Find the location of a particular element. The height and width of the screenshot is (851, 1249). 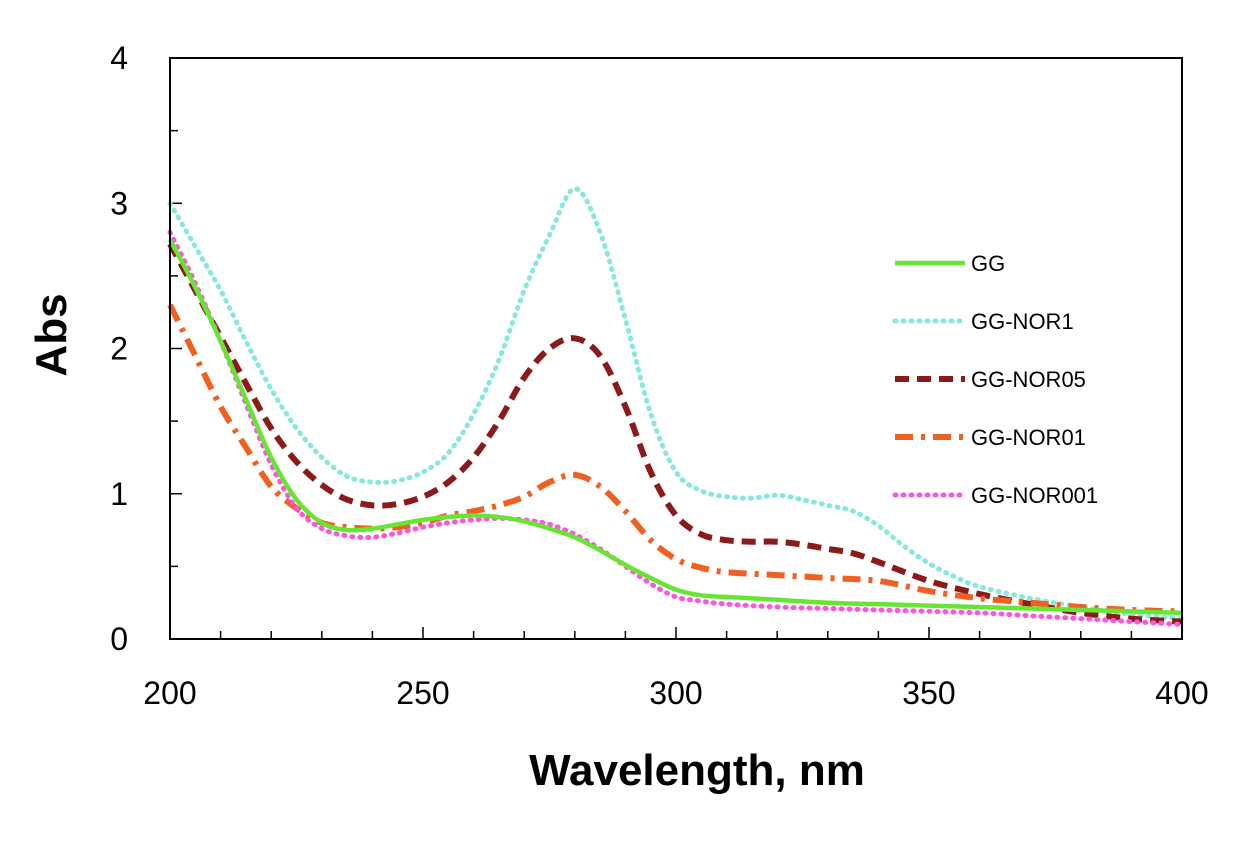

legend-label-gg-nor01: GG-NOR01 is located at coordinates (1028, 437).